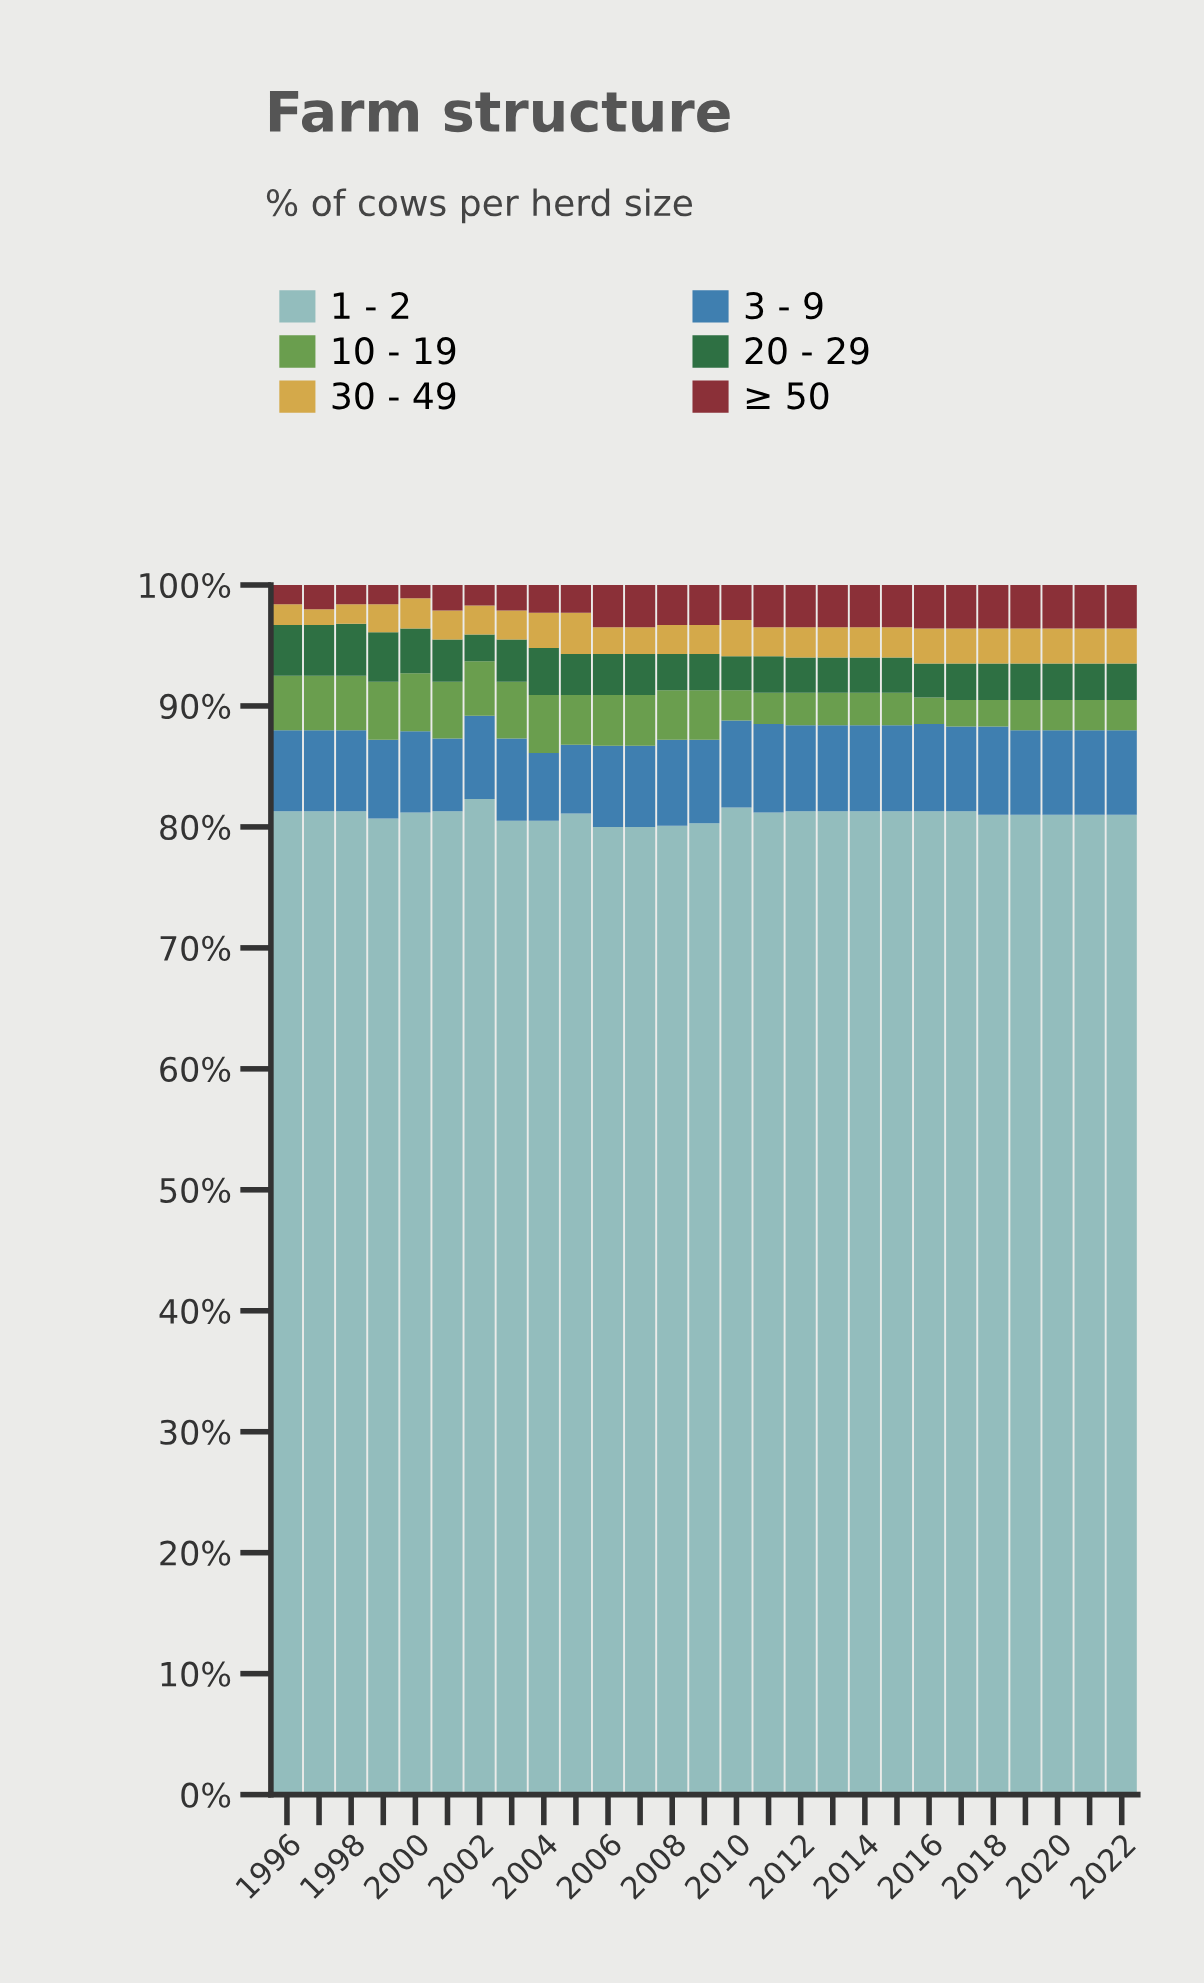  What do you see at coordinates (784, 306) in the screenshot?
I see `legend-label: 3 - 9` at bounding box center [784, 306].